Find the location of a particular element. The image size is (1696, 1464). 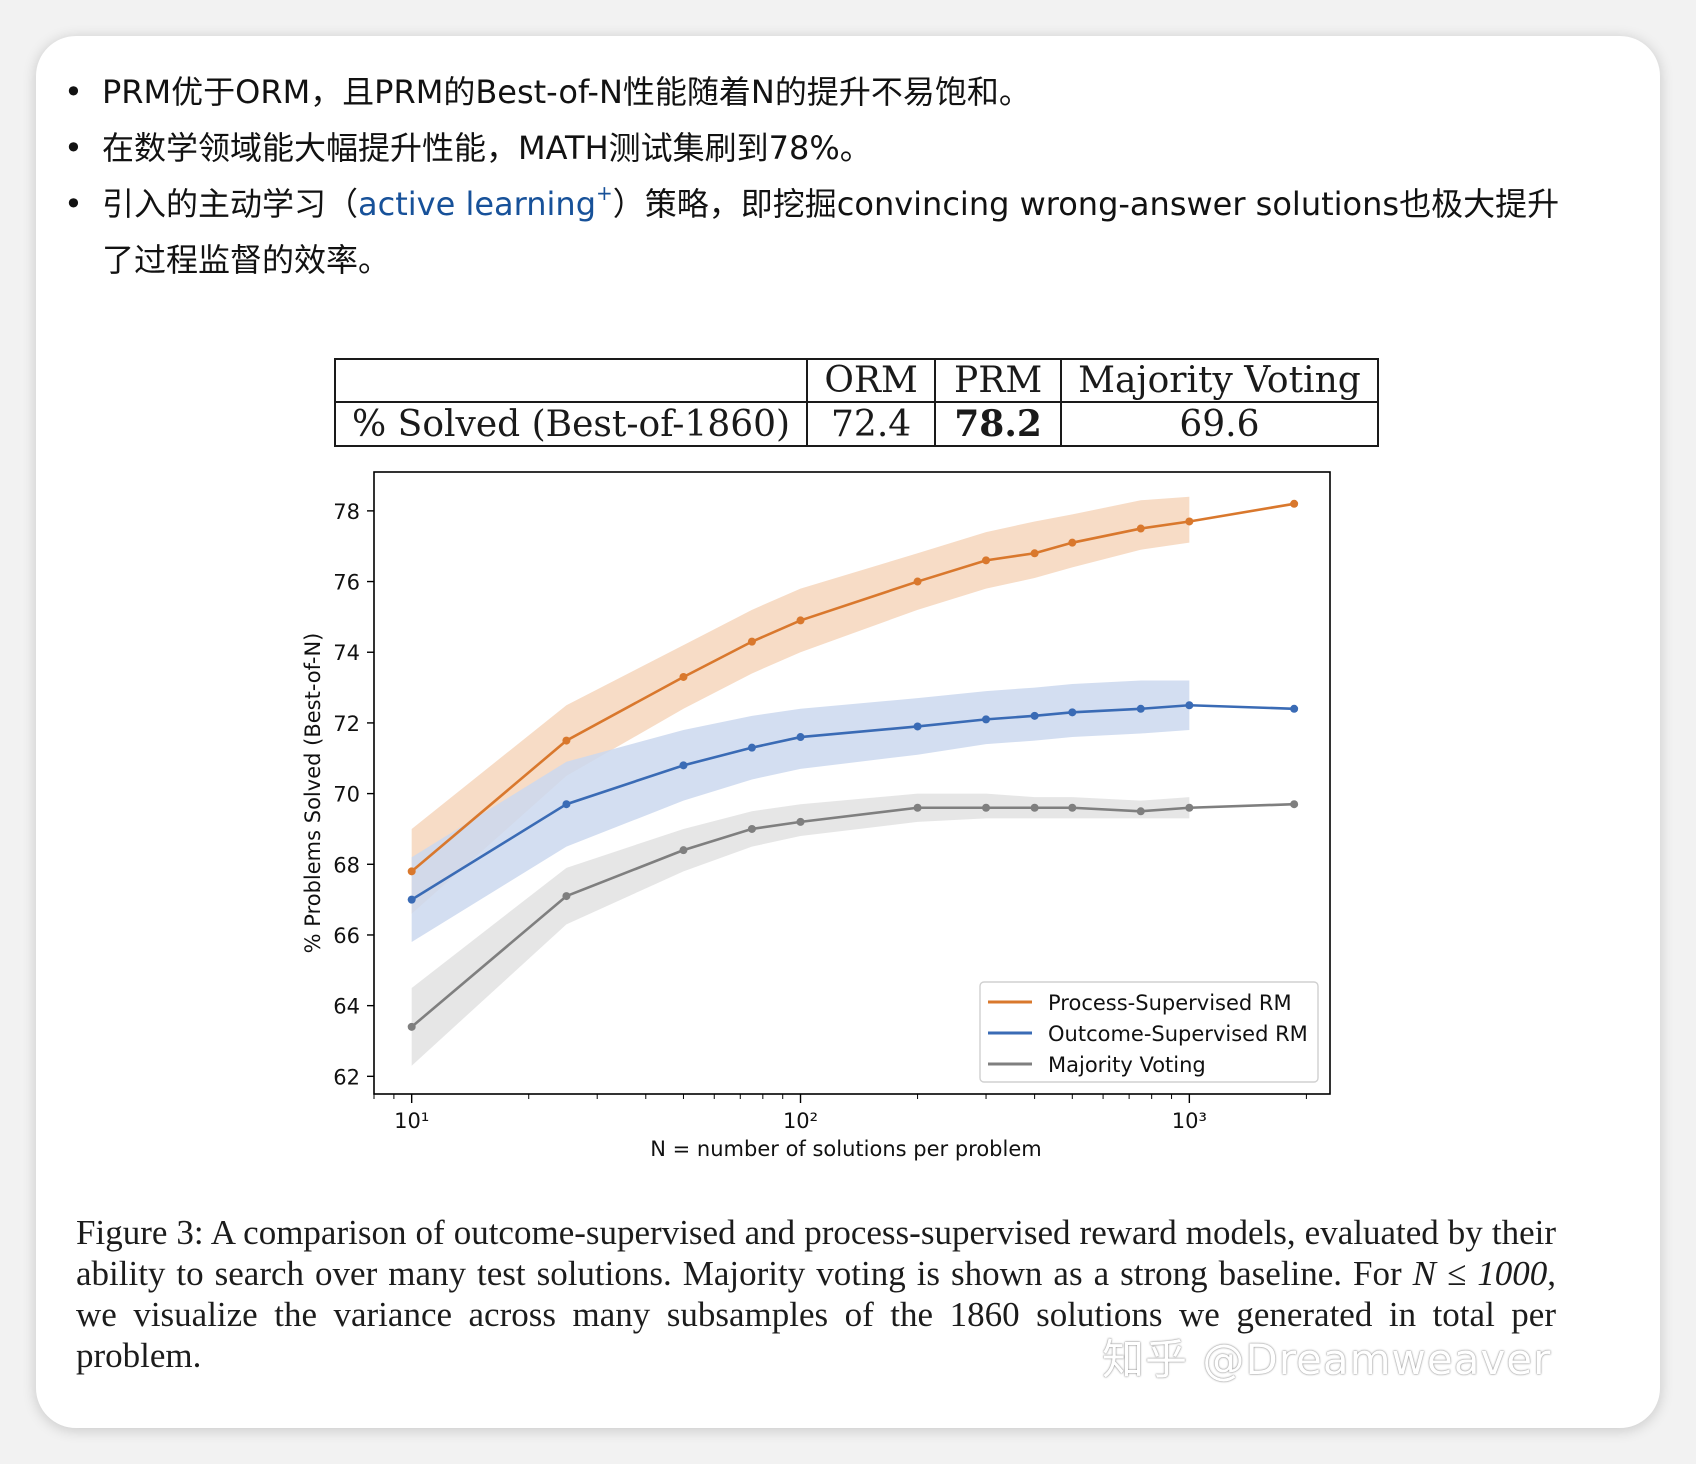

bullet-text: 引入的主动学习（ is located at coordinates (230, 204).